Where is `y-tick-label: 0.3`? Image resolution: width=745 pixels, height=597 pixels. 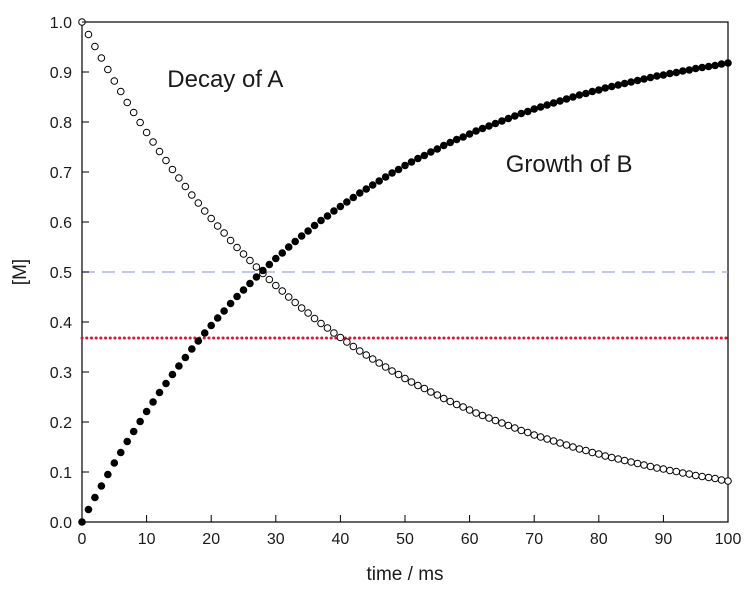 y-tick-label: 0.3 is located at coordinates (61, 373).